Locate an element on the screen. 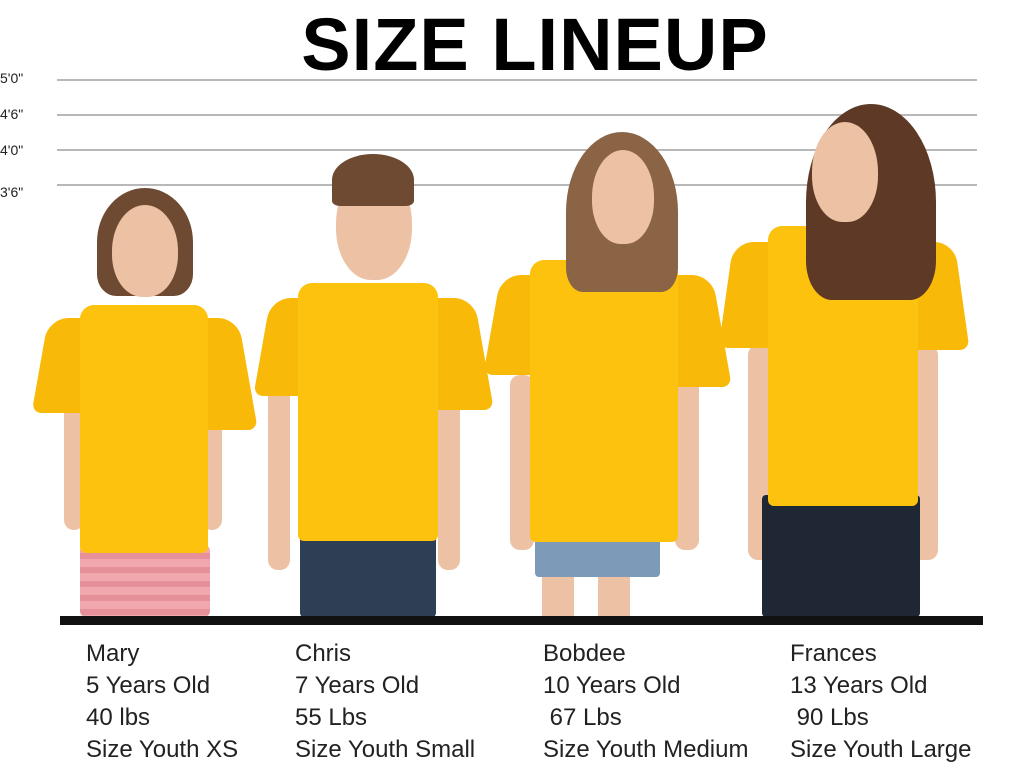 The height and width of the screenshot is (768, 1024). height-label: 4'6" is located at coordinates (12, 114).